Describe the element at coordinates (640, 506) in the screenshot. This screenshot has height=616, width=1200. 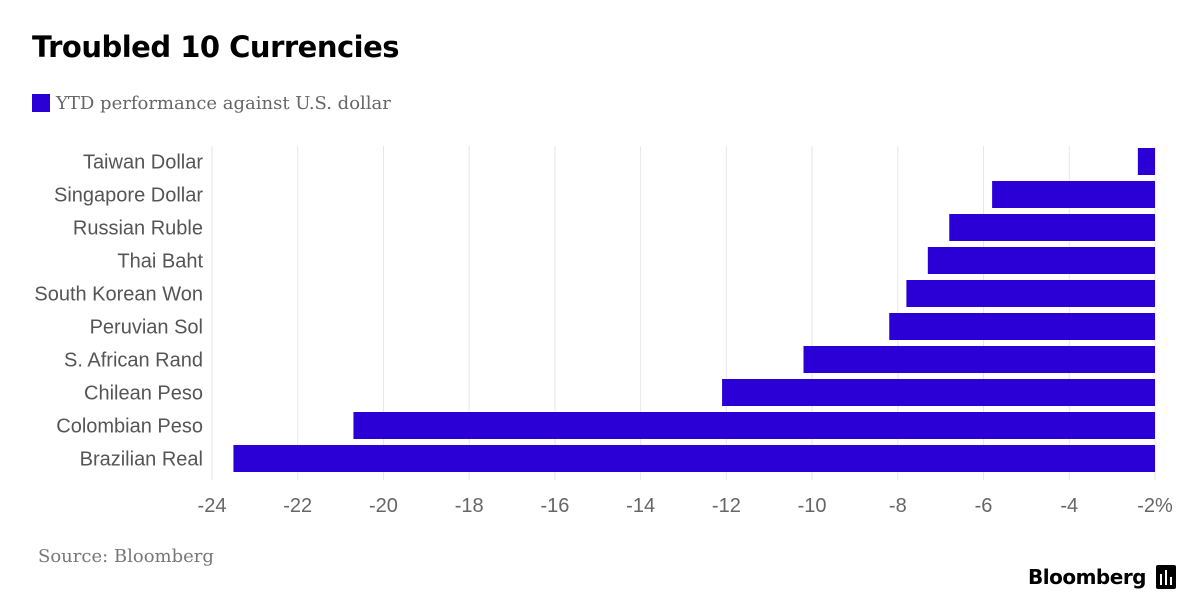
I see `x-tick-label: -14` at that location.